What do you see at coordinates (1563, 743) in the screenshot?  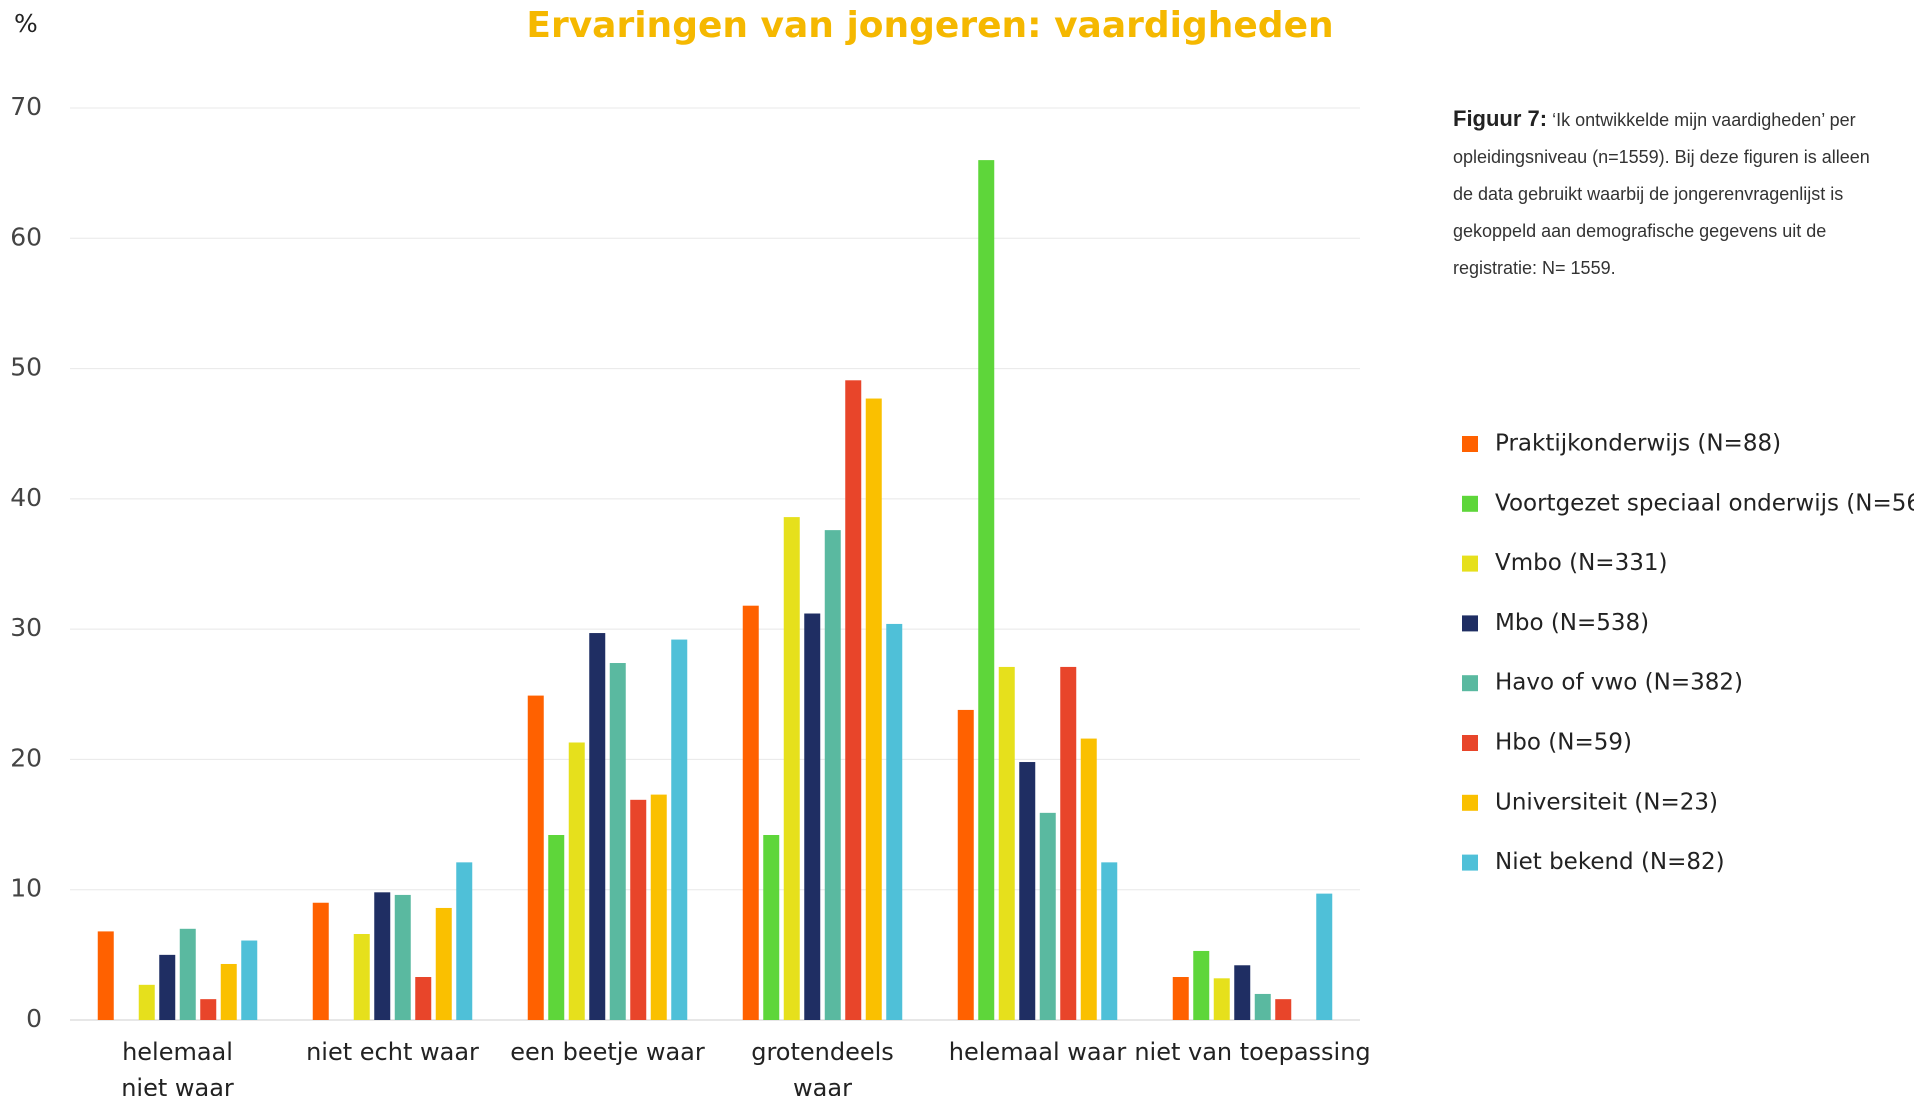 I see `legend-label: Hbo (N=59)` at bounding box center [1563, 743].